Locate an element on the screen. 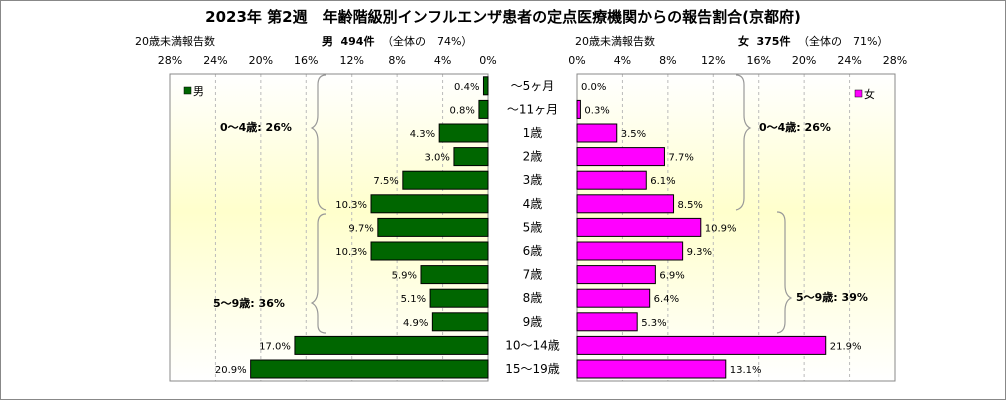 Image resolution: width=1006 pixels, height=400 pixels. male-legend-label: 男 is located at coordinates (198, 91).